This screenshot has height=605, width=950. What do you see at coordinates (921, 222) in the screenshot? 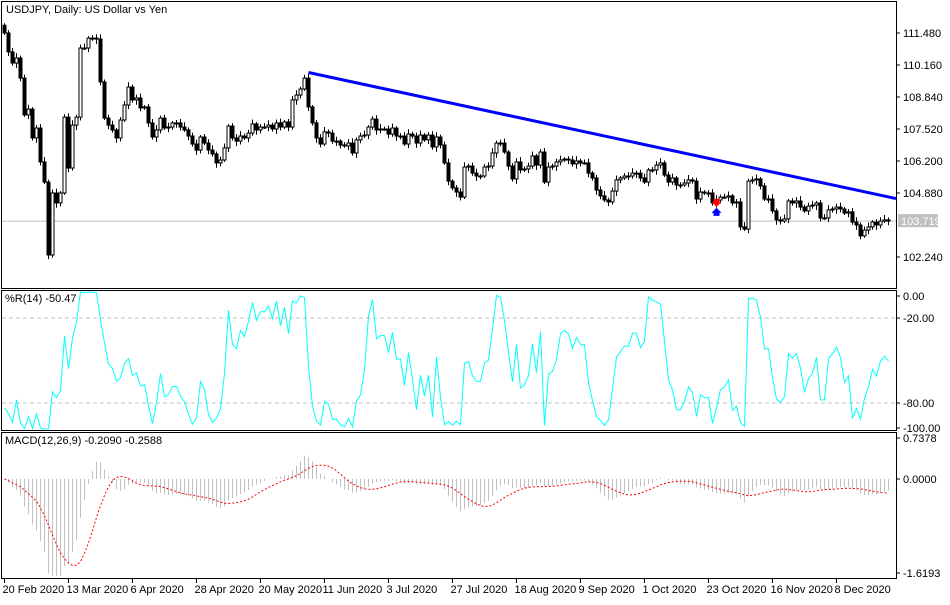
I see `current-price-value: 103.719` at bounding box center [921, 222].